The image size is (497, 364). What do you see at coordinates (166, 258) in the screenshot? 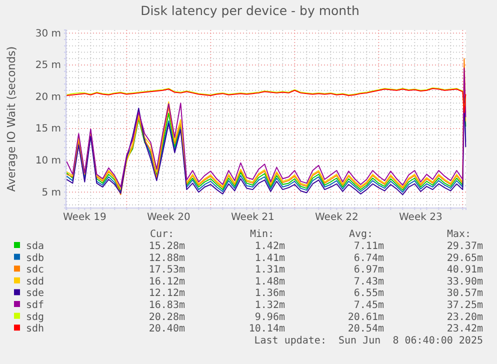
I see `text: 12.88m` at bounding box center [166, 258].